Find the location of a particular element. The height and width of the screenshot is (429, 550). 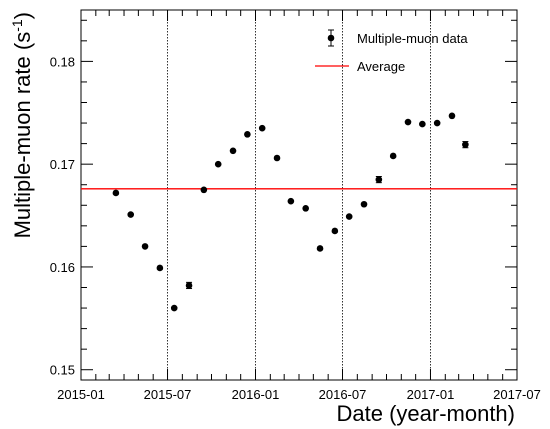

x-tick-label: 2016-01 is located at coordinates (256, 394).